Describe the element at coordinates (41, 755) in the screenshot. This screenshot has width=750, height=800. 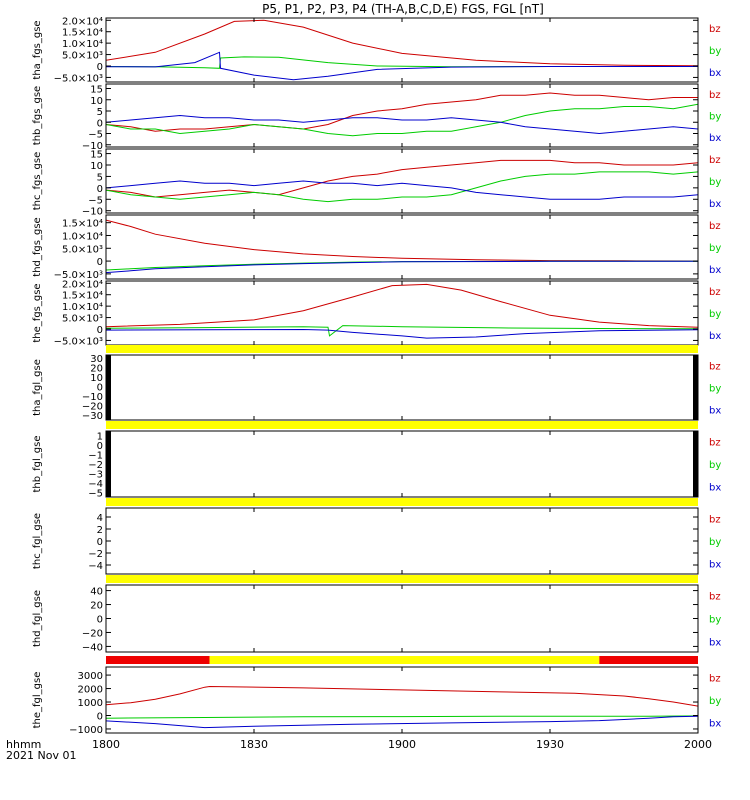
I see `date-label: 2021 Nov 01` at that location.